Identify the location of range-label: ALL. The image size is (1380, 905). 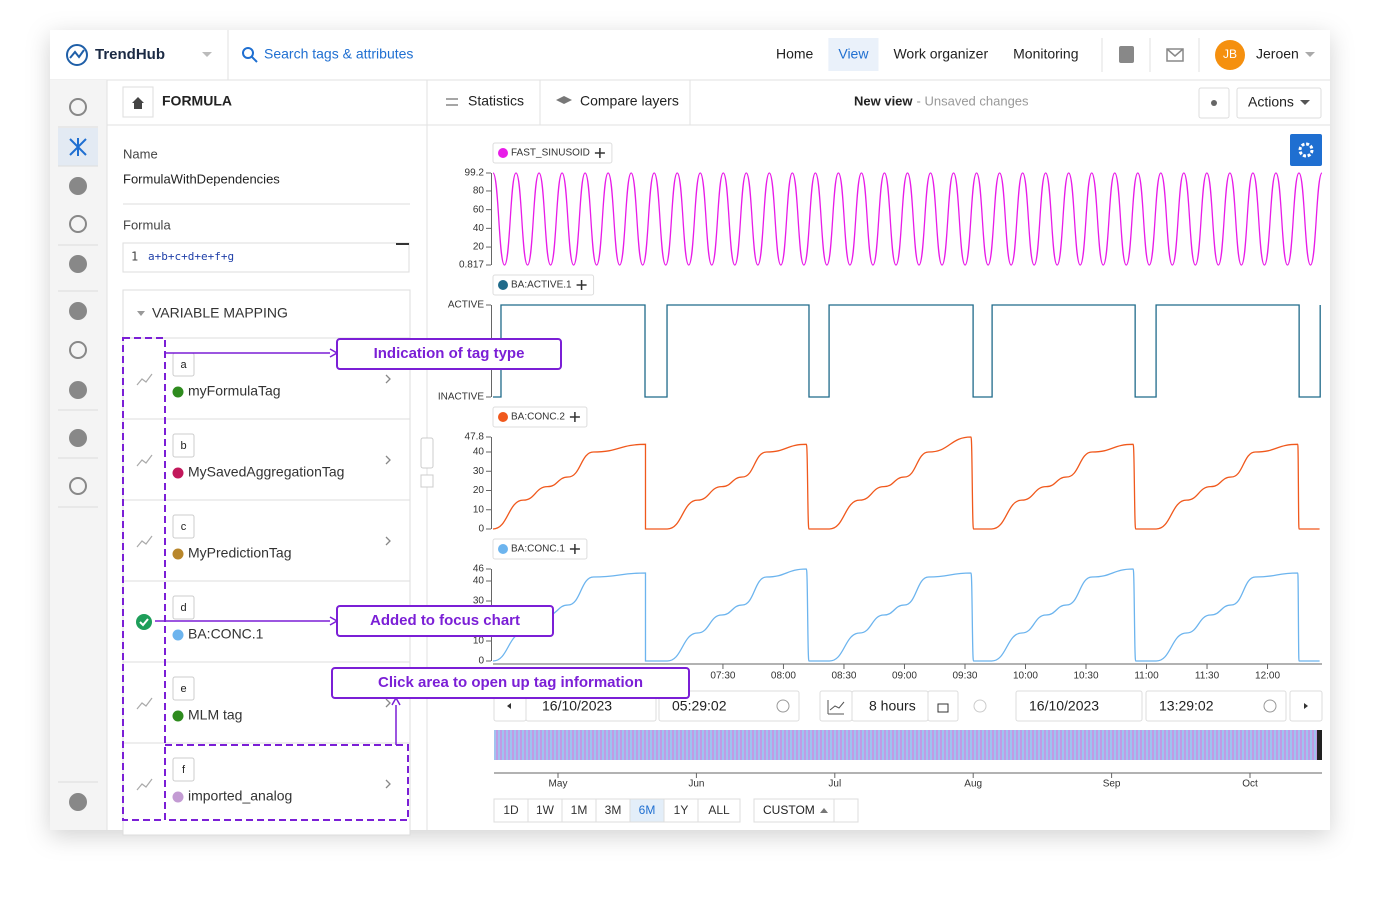
(719, 810).